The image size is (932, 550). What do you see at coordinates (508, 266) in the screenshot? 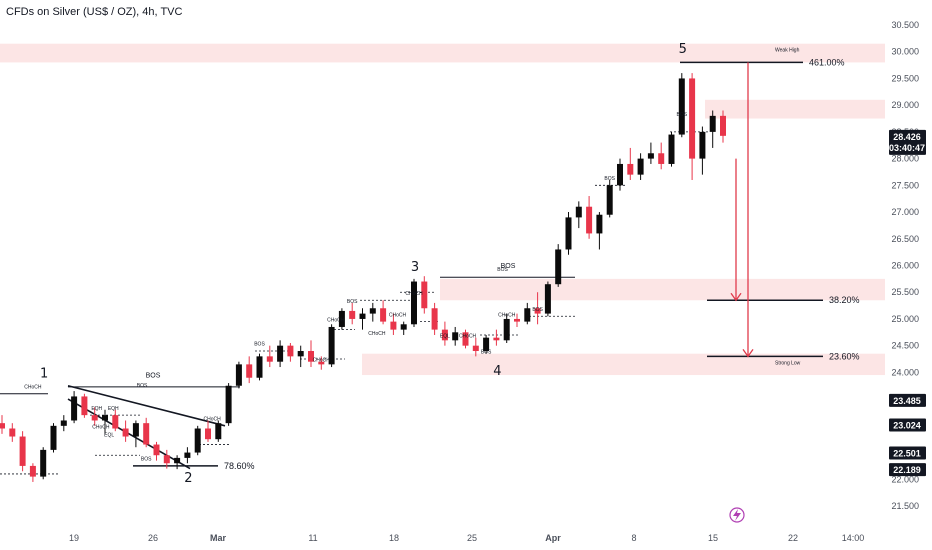
I see `bos-mid-label-3: BOS` at bounding box center [508, 266].